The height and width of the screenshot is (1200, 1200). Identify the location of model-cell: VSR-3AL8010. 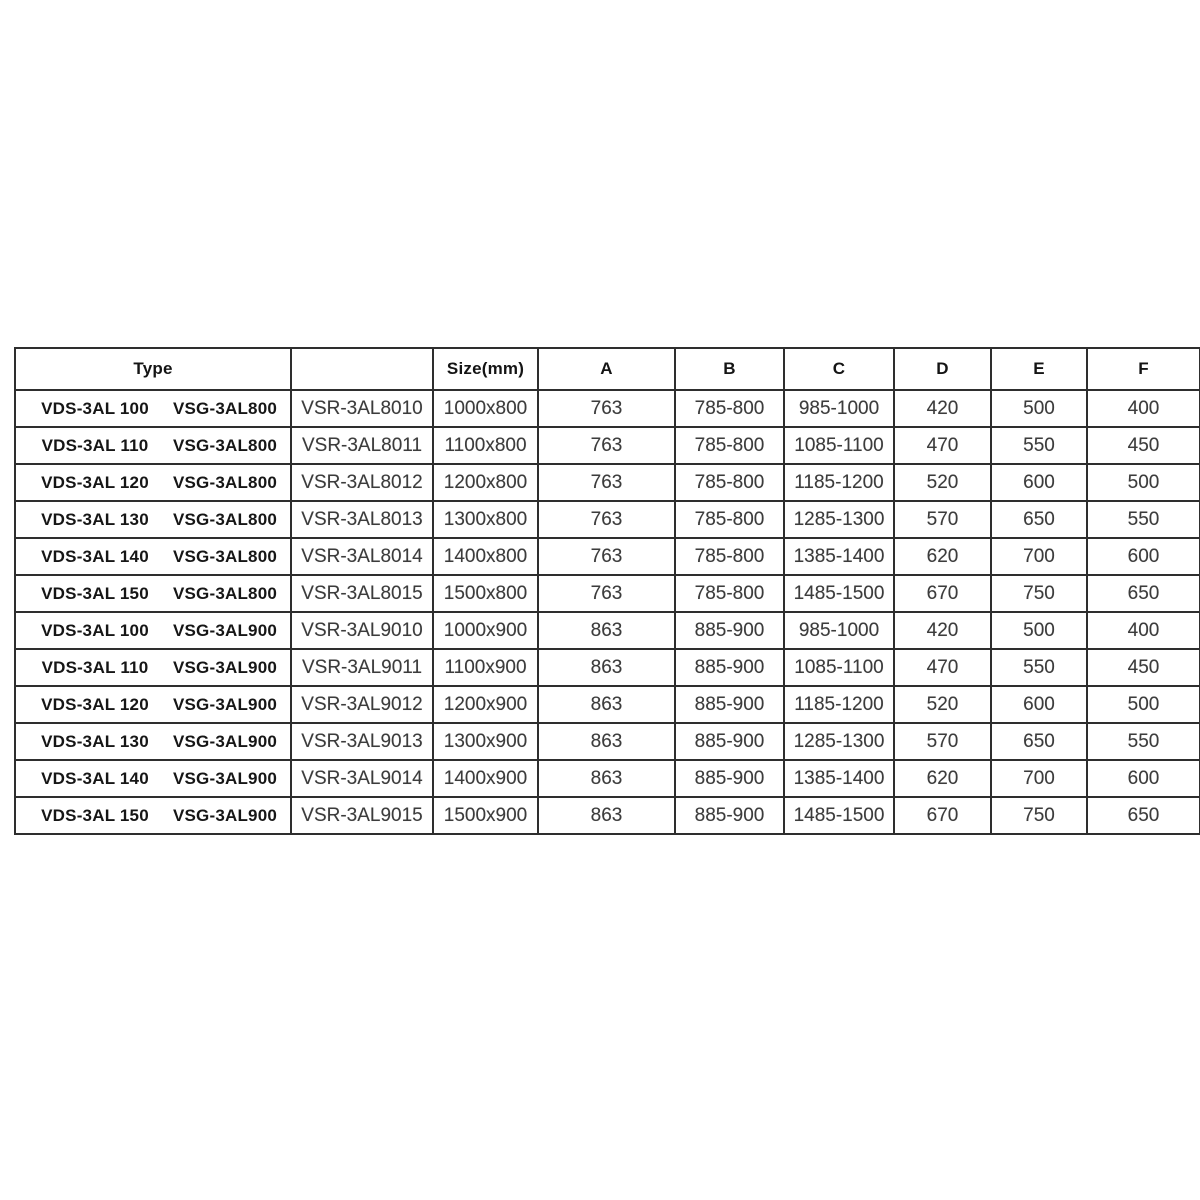
(362, 408).